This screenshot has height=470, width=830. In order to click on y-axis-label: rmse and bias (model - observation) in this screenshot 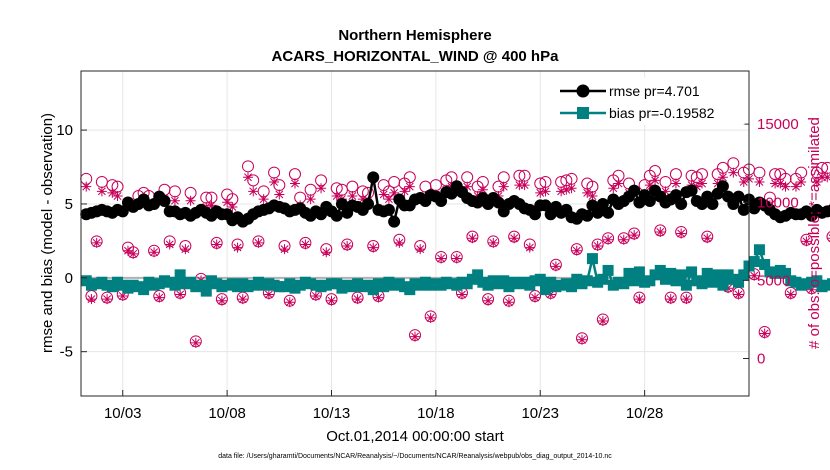, I will do `click(47, 233)`.